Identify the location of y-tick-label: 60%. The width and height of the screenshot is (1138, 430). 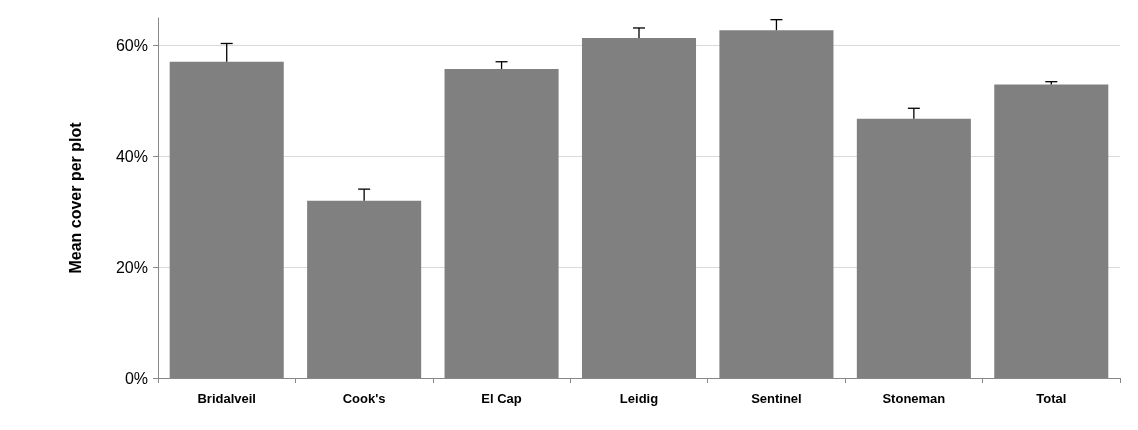
(131, 46).